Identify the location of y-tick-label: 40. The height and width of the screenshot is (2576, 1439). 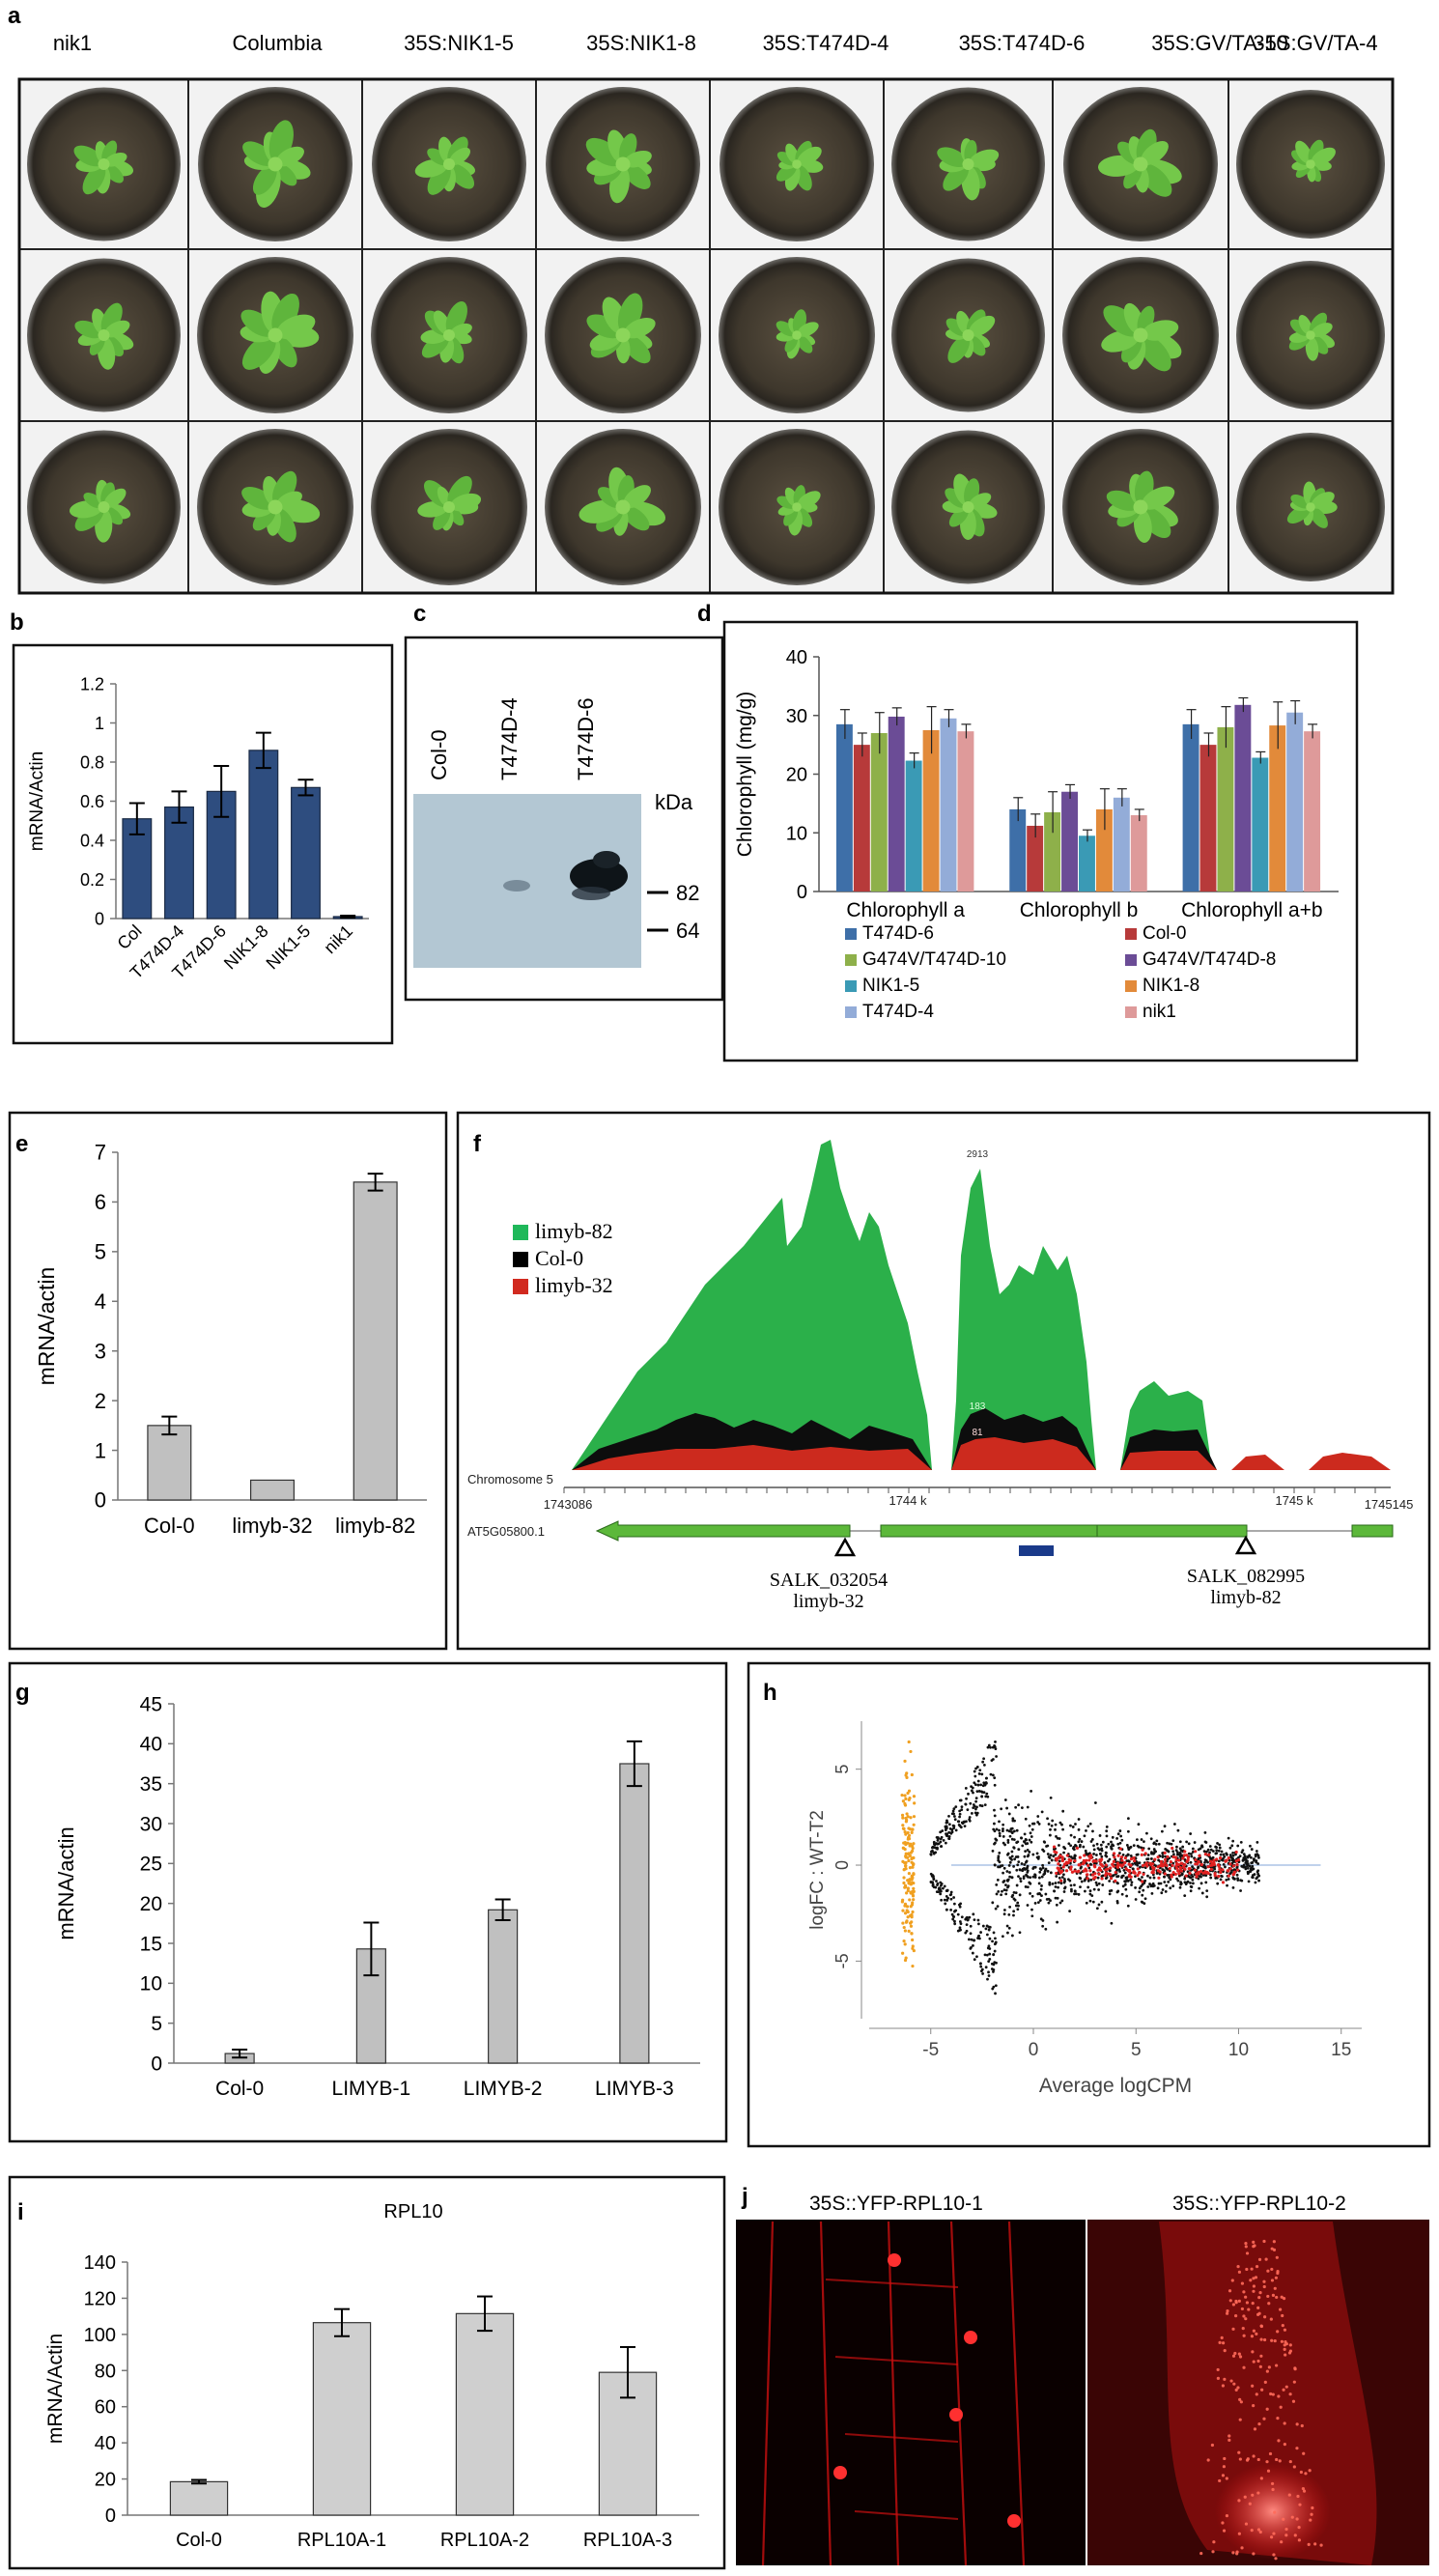
(151, 1745).